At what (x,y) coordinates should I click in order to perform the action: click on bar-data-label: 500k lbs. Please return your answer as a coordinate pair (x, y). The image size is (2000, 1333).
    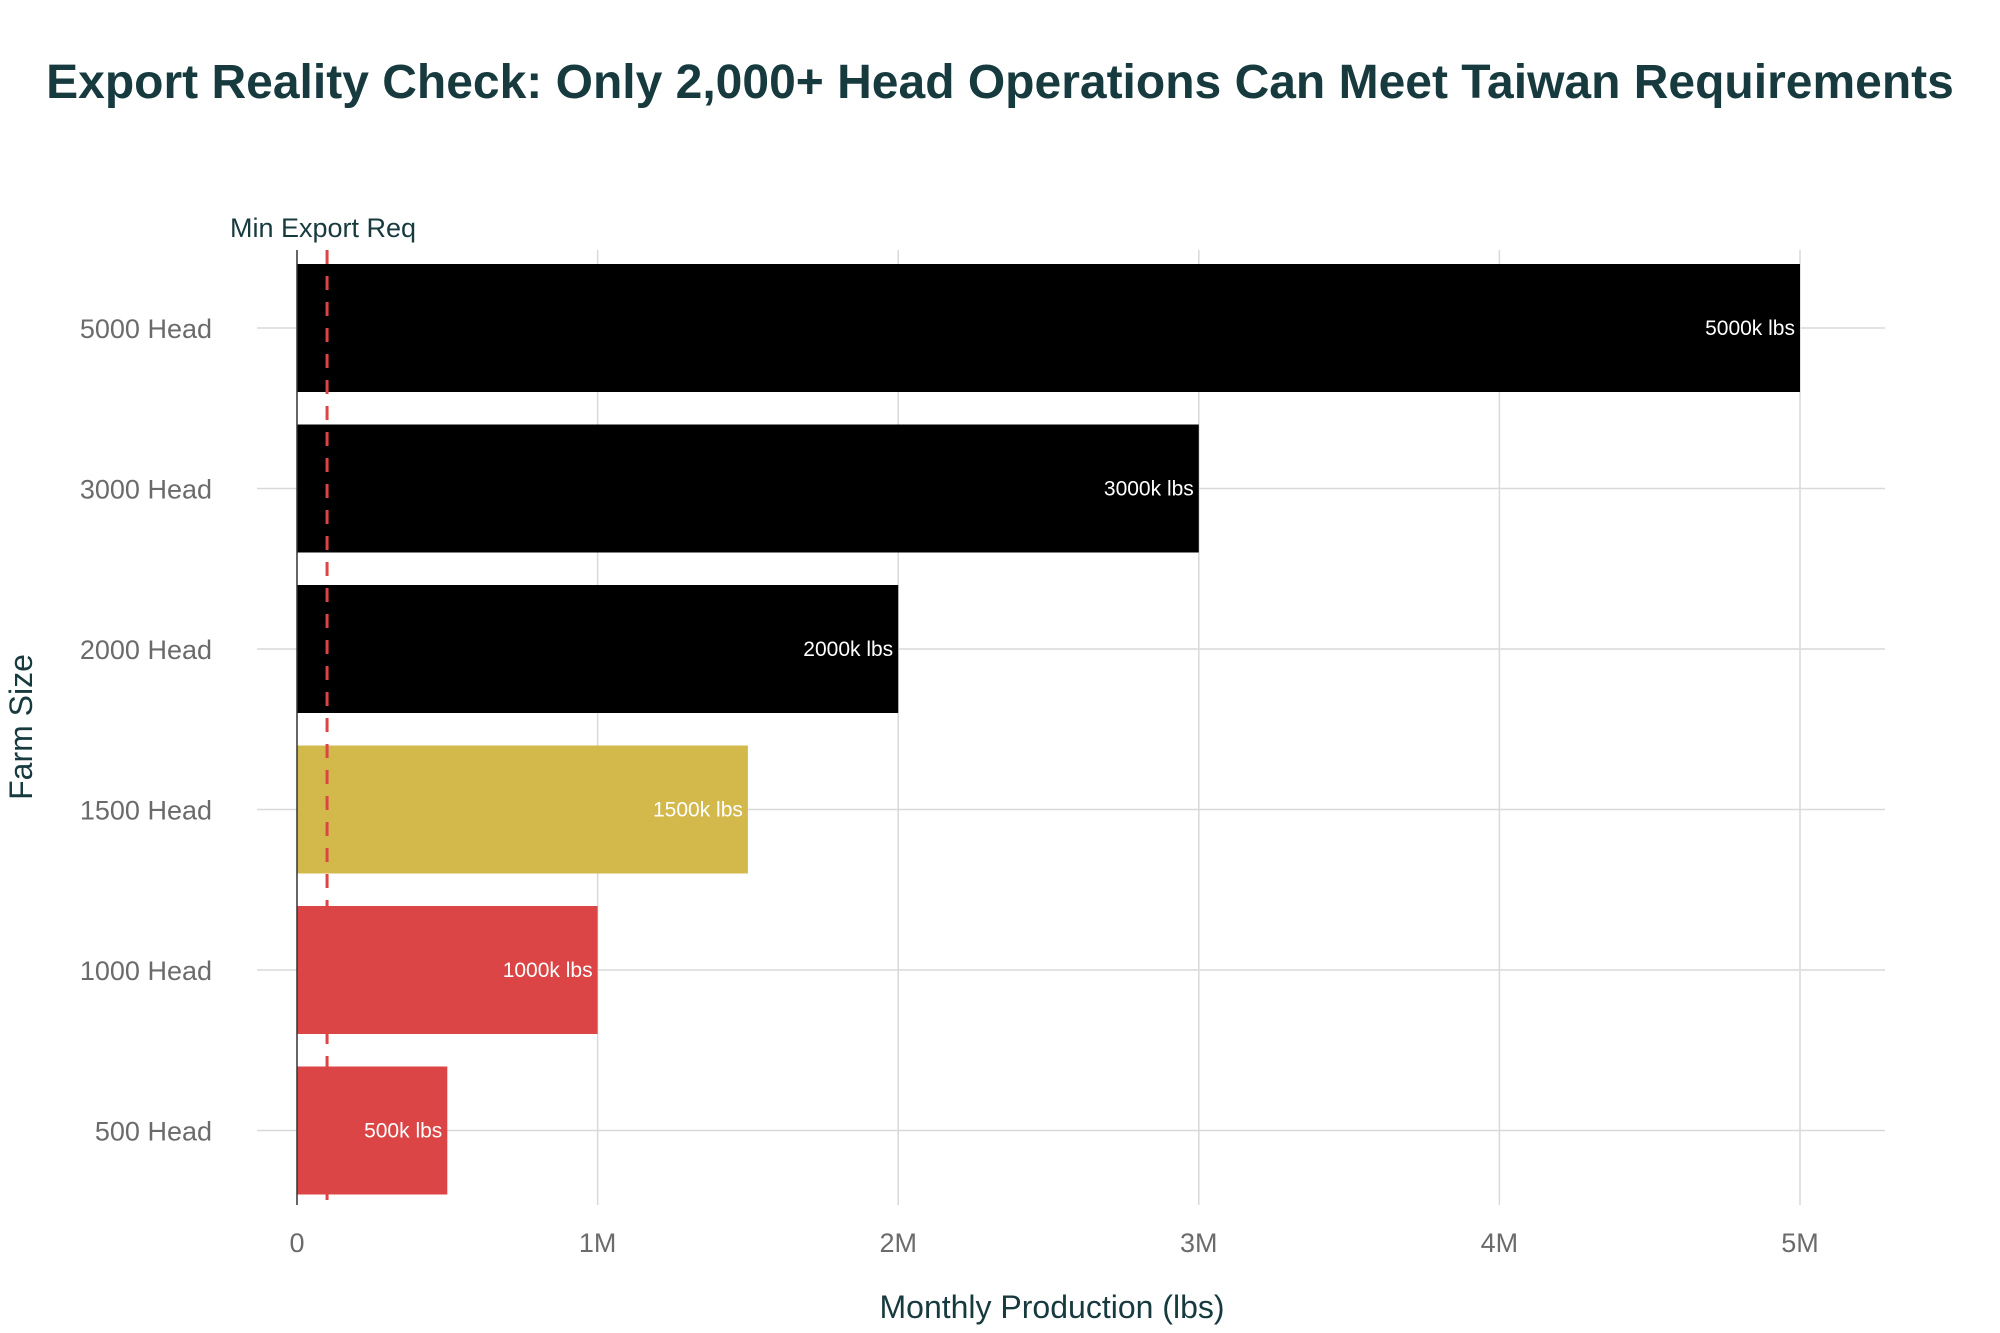
    Looking at the image, I should click on (403, 1131).